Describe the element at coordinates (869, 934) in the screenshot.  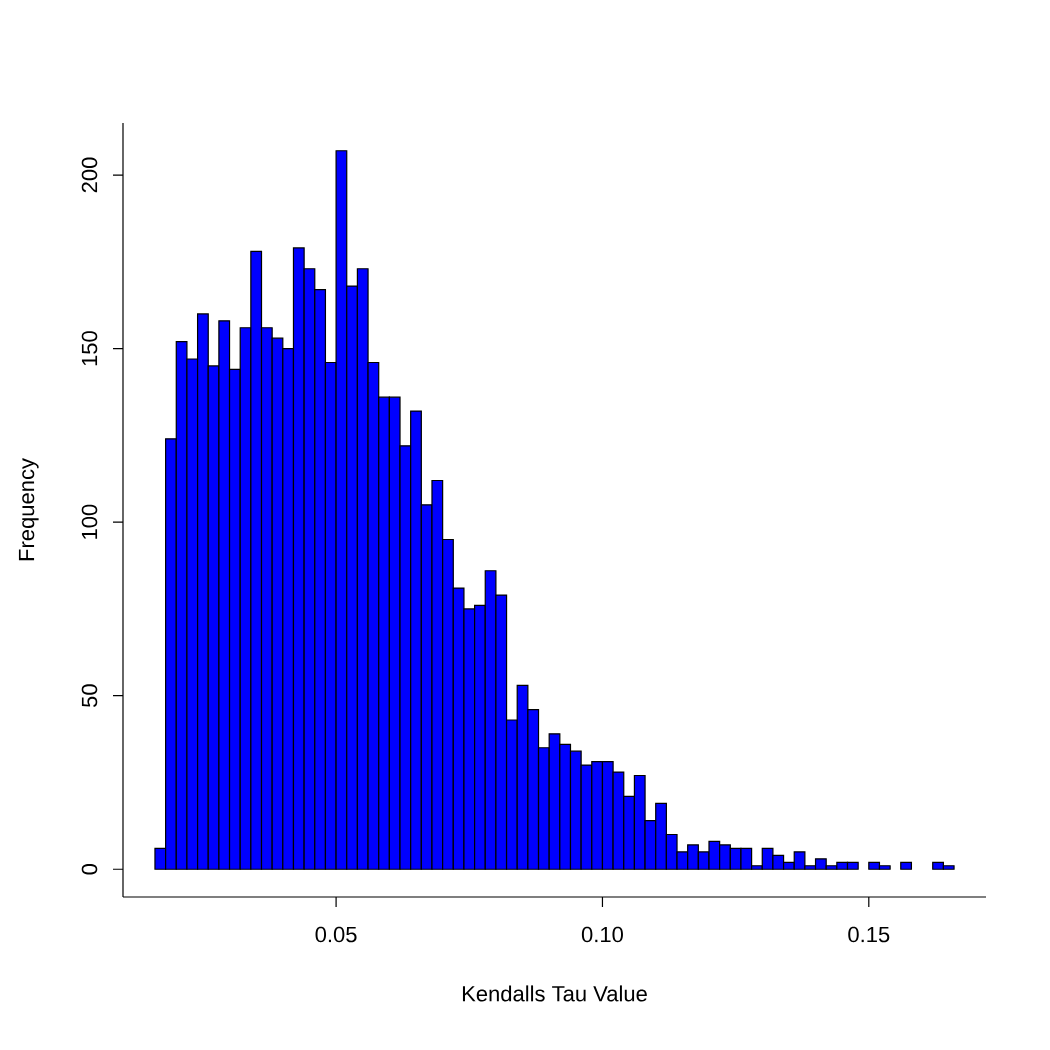
I see `x-tick-label: 0.15` at that location.